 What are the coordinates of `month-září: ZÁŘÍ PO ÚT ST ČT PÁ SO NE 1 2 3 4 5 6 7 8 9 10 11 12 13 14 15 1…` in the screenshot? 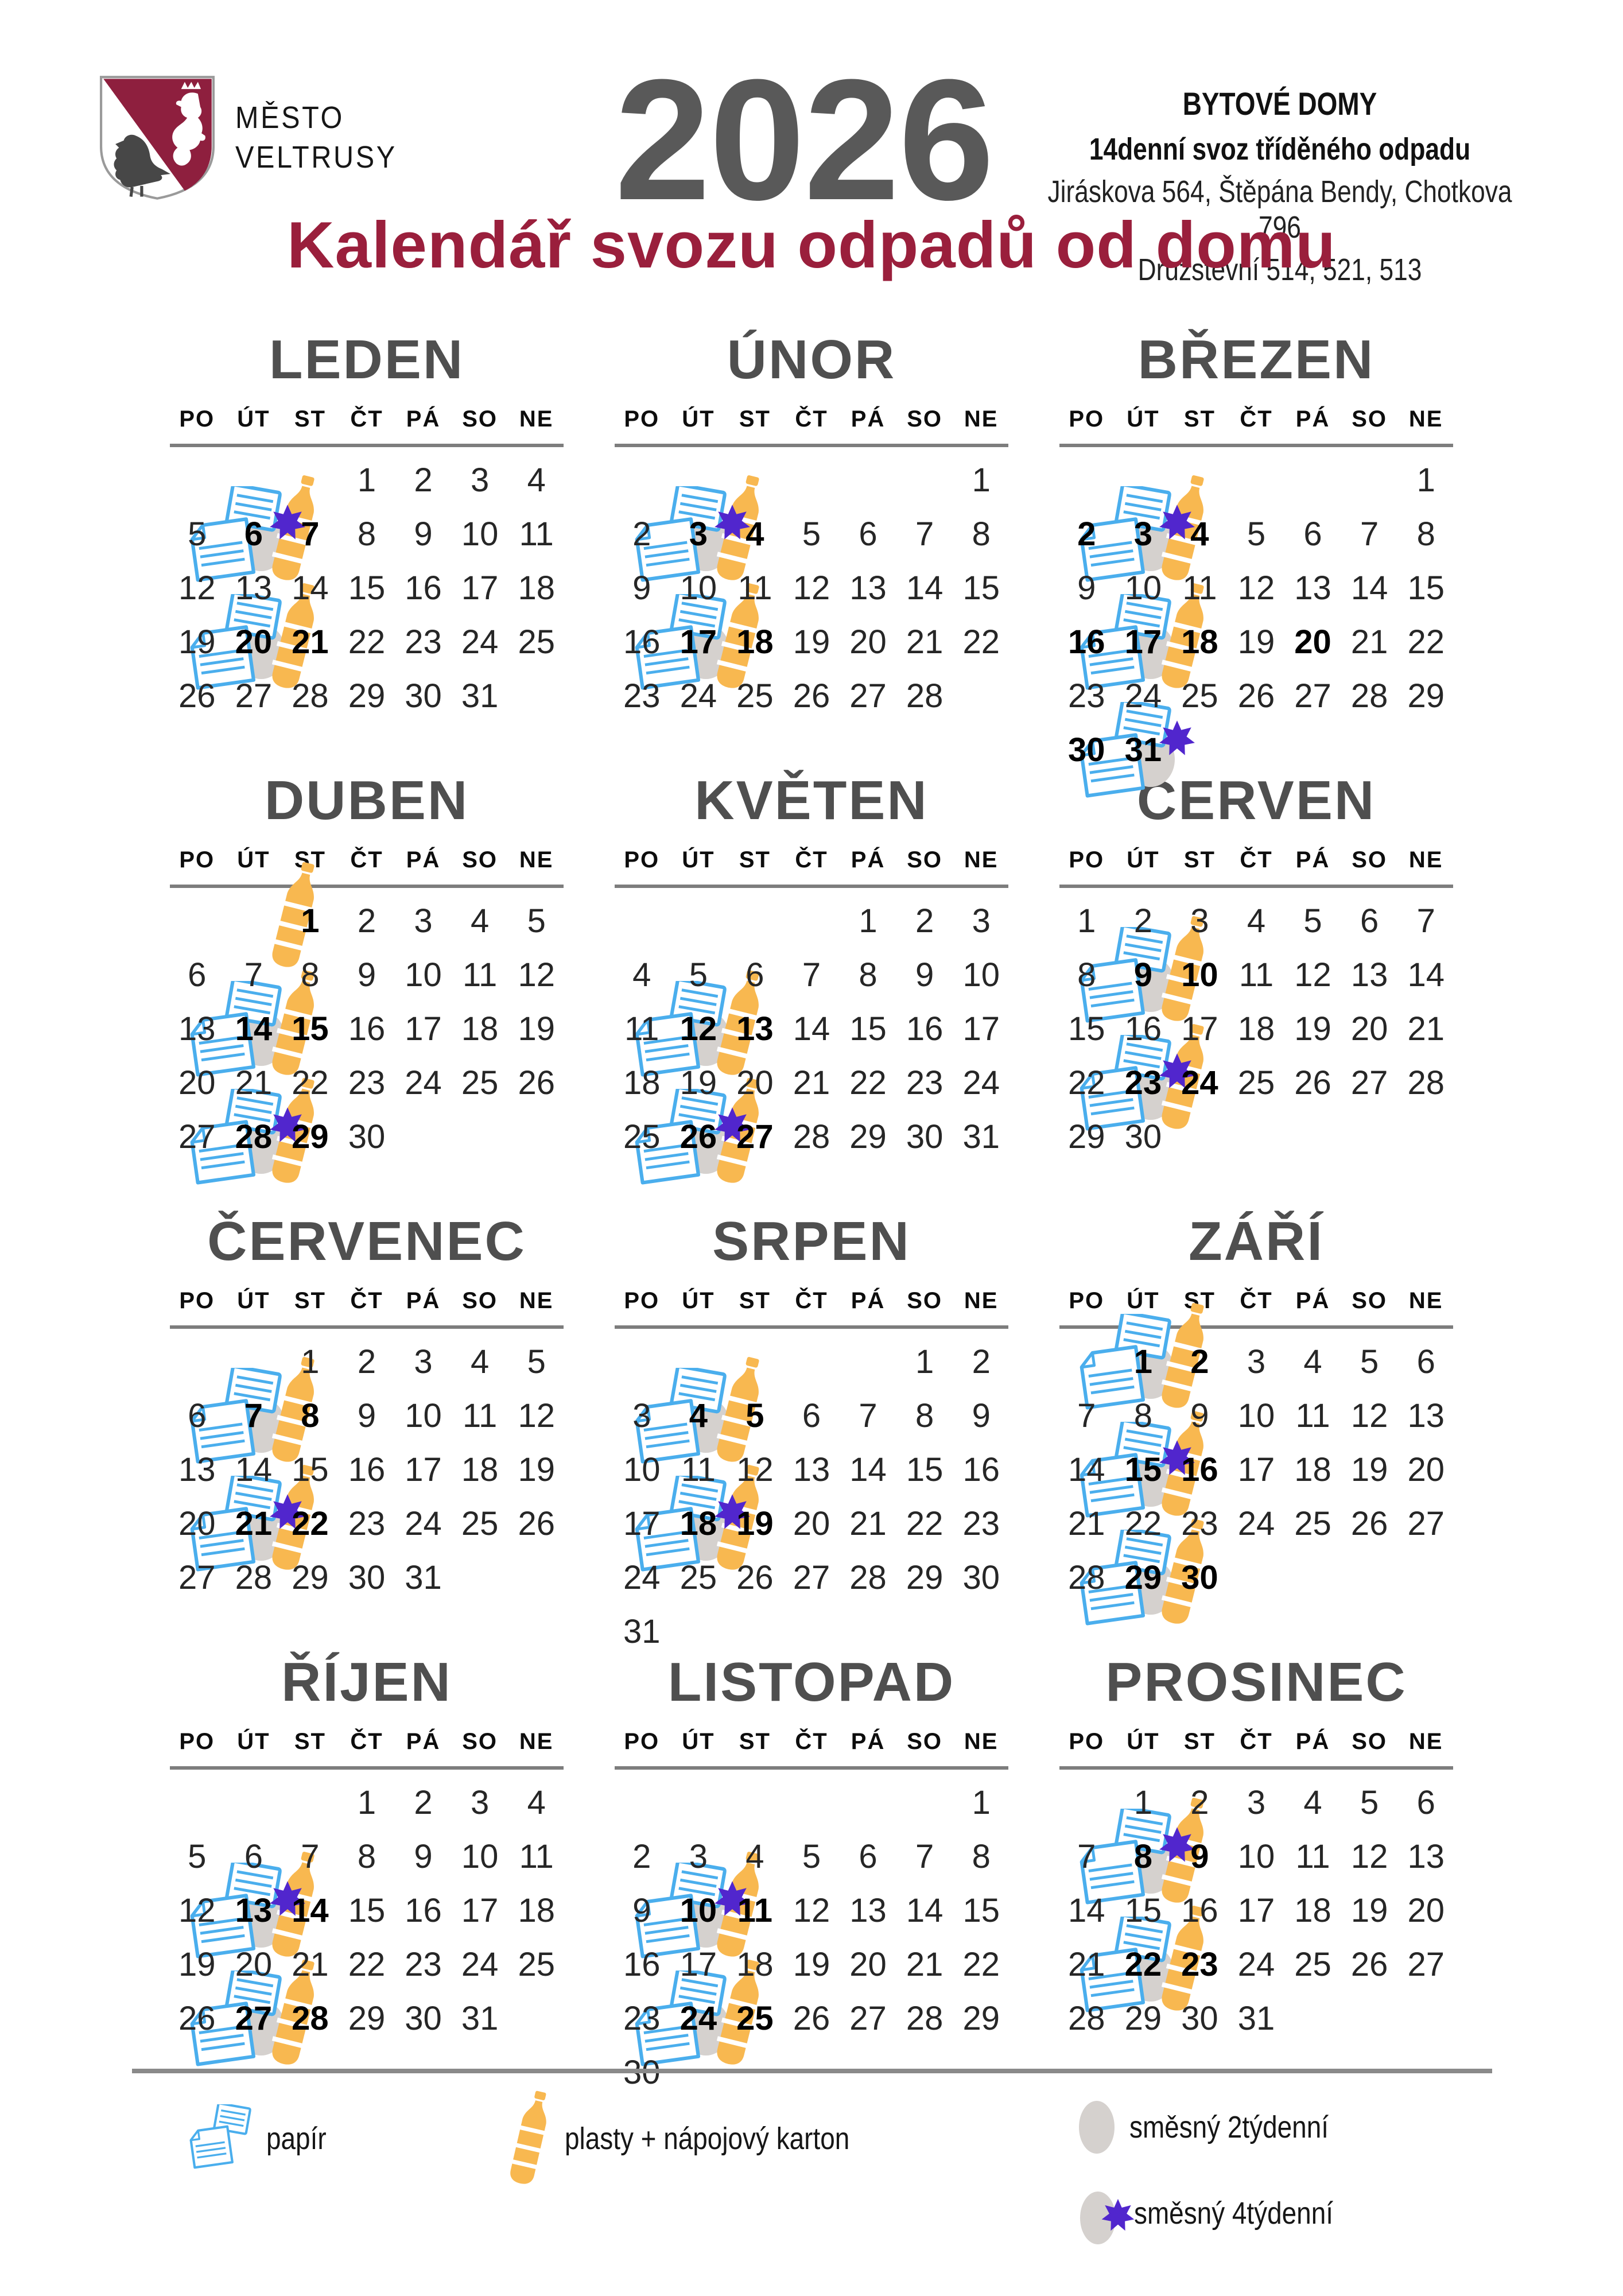 It's located at (1256, 1407).